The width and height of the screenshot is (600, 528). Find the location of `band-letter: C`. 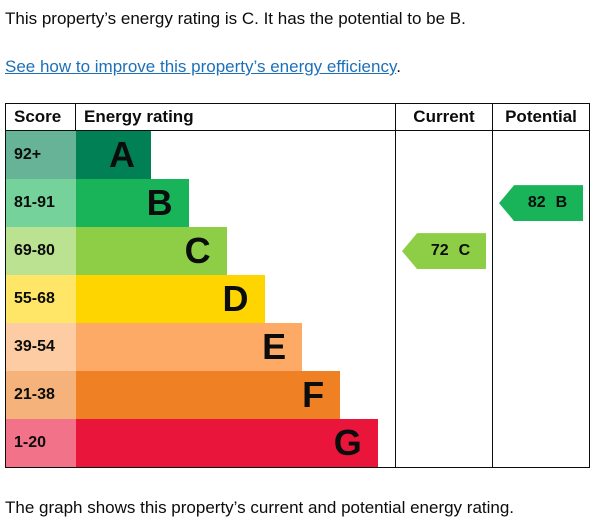

band-letter: C is located at coordinates (197, 251).